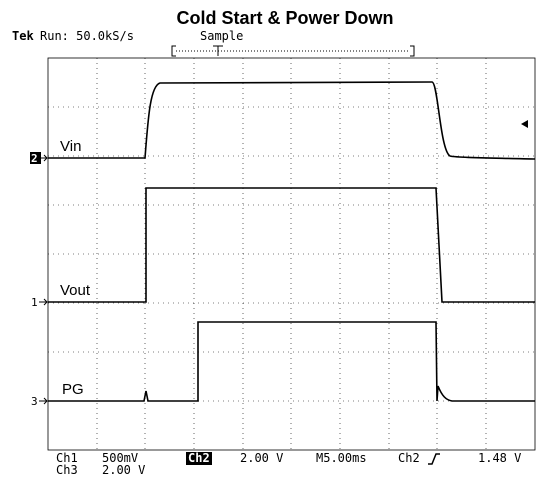  What do you see at coordinates (221, 36) in the screenshot?
I see `mode: Sample` at bounding box center [221, 36].